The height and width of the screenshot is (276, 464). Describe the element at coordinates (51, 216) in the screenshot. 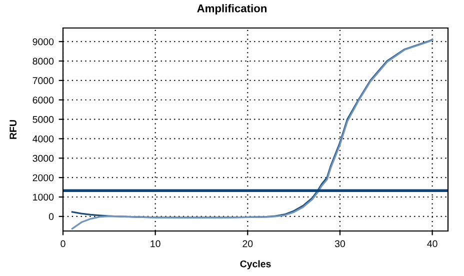

I see `y-tick-label: 0` at that location.